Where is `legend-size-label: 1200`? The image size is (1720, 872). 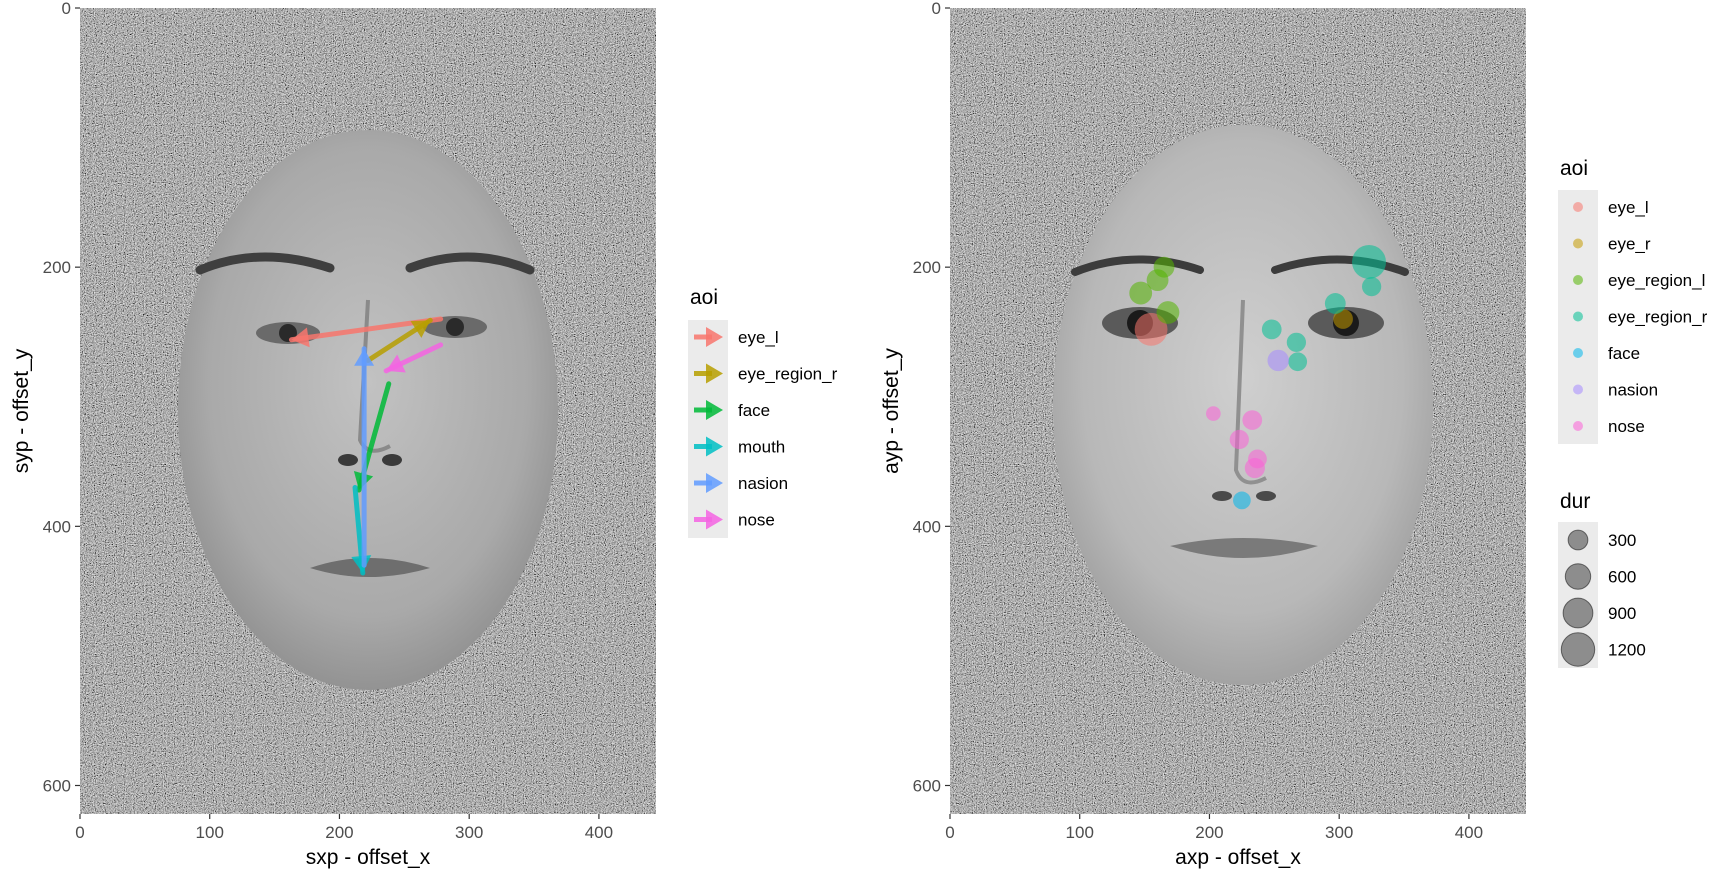 legend-size-label: 1200 is located at coordinates (1627, 650).